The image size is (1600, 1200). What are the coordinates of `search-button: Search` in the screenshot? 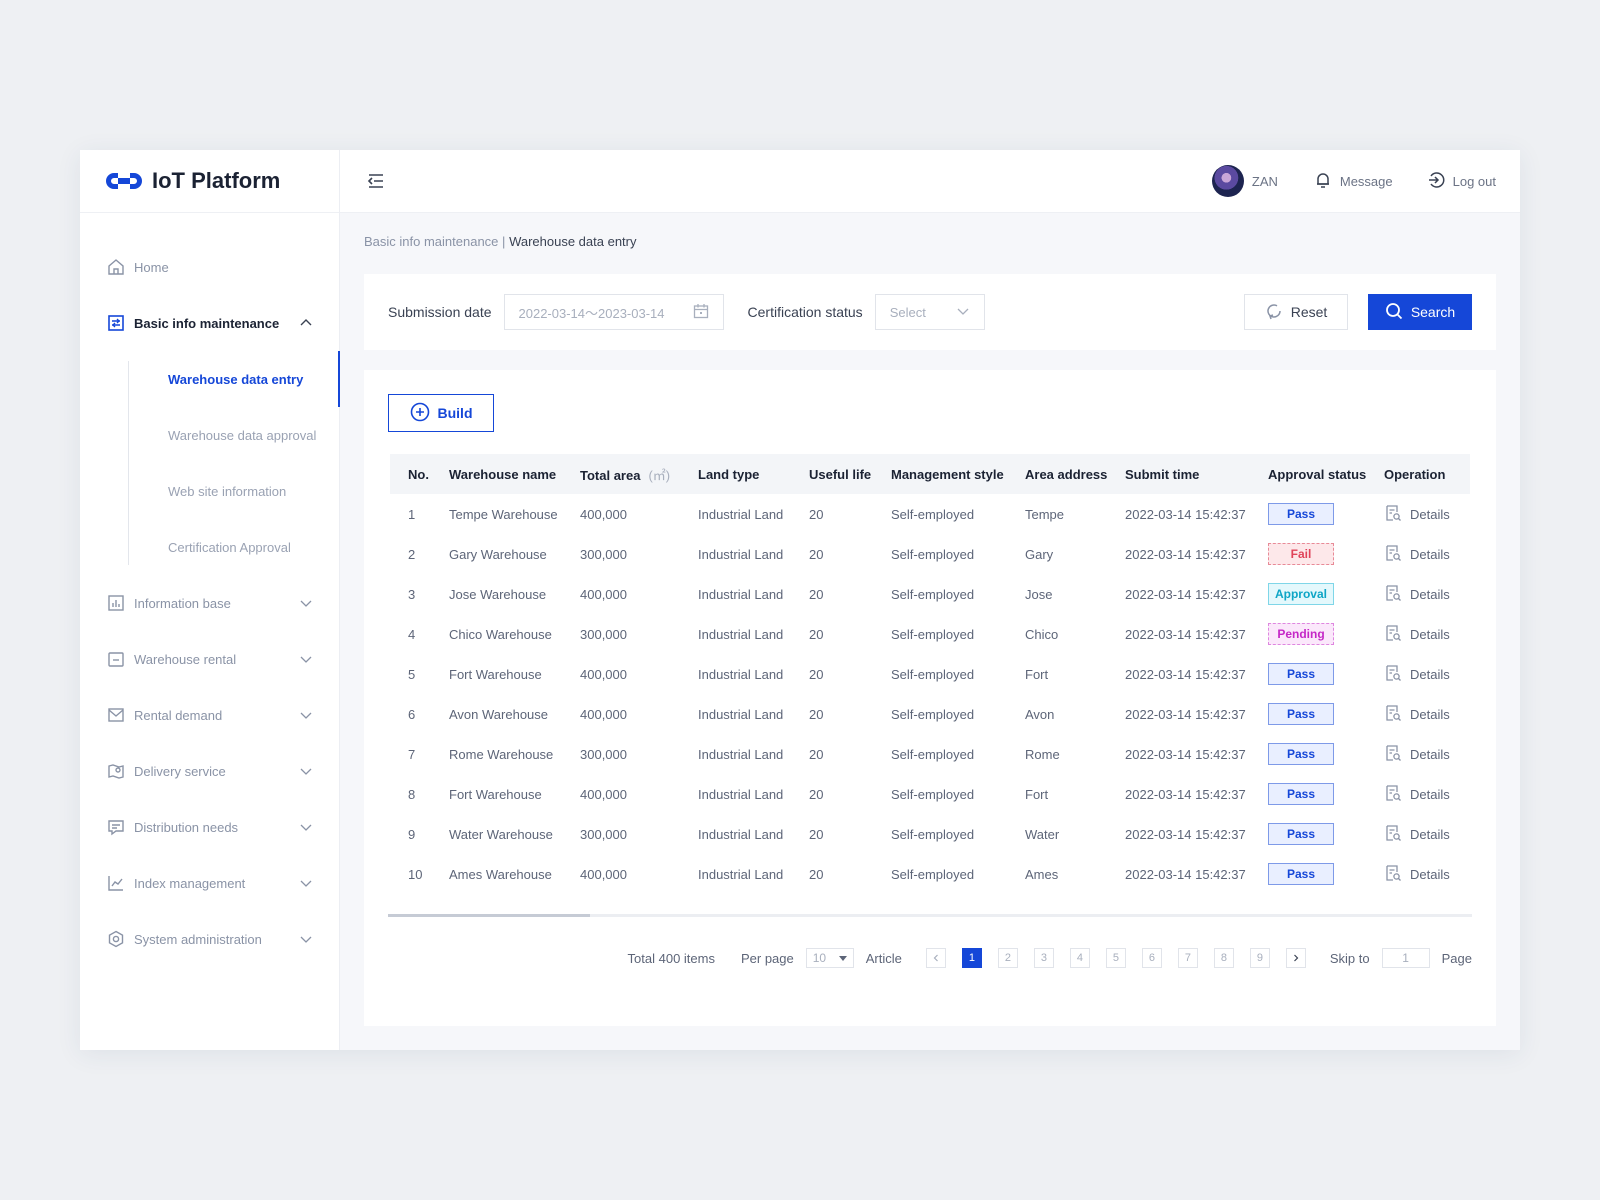 It's located at (1420, 312).